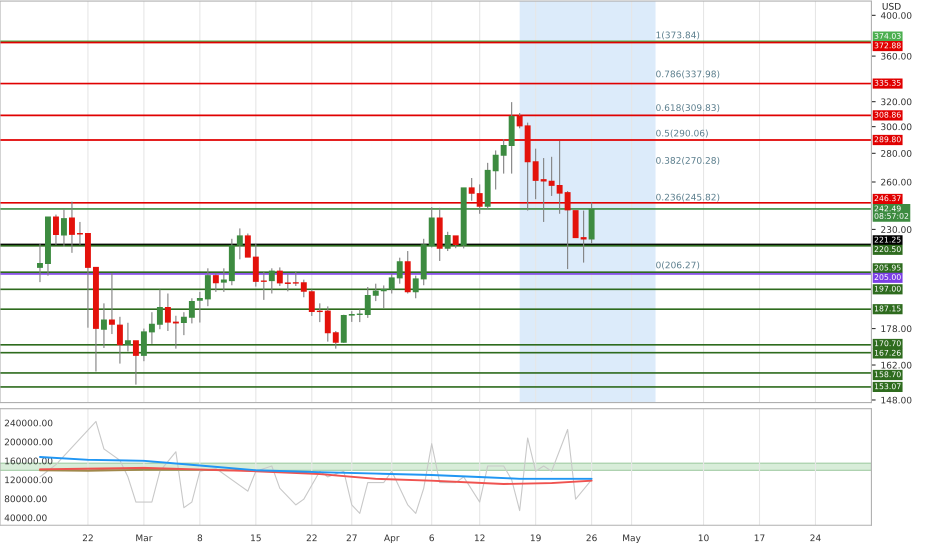 The width and height of the screenshot is (932, 550). Describe the element at coordinates (896, 328) in the screenshot. I see `y-tick-label: 178.00` at that location.